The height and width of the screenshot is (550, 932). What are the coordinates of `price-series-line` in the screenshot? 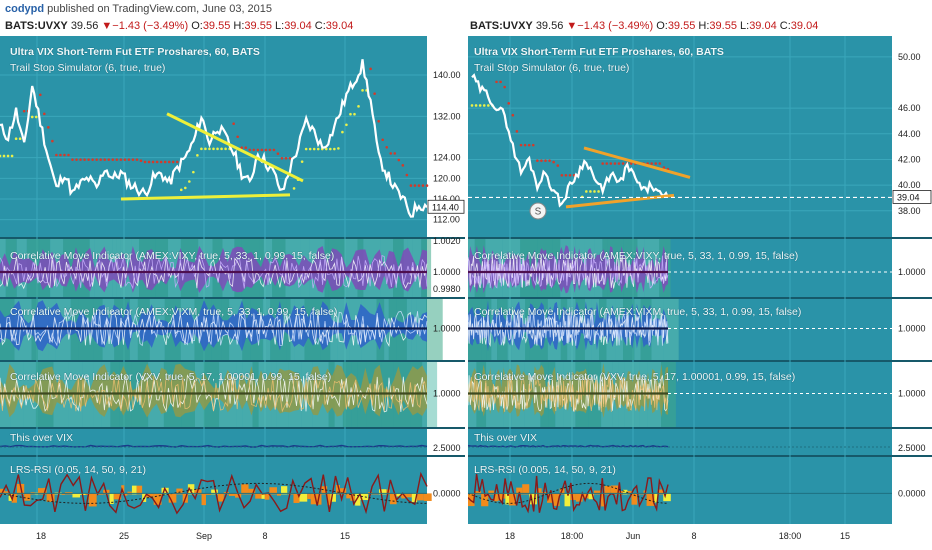 It's located at (570, 140).